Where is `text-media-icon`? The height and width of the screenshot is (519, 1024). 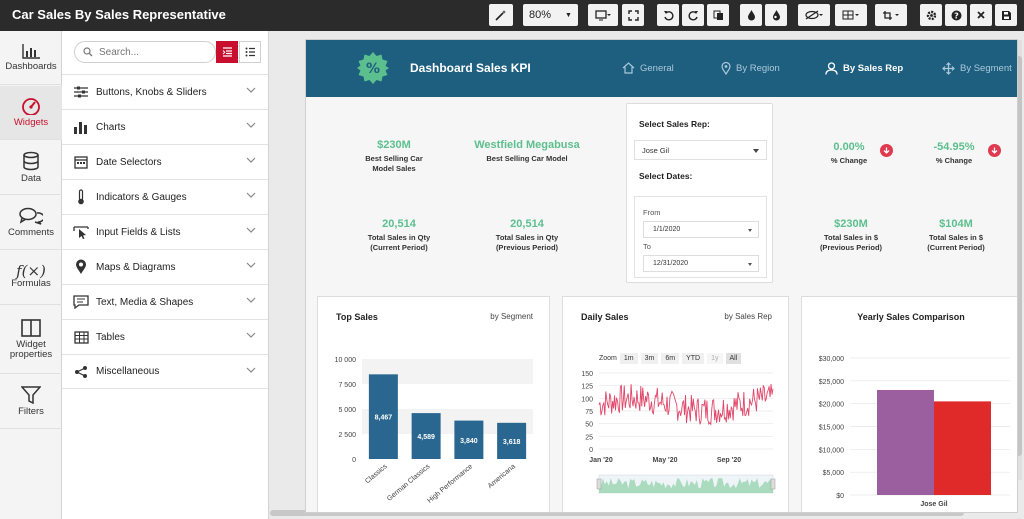
text-media-icon is located at coordinates (81, 302).